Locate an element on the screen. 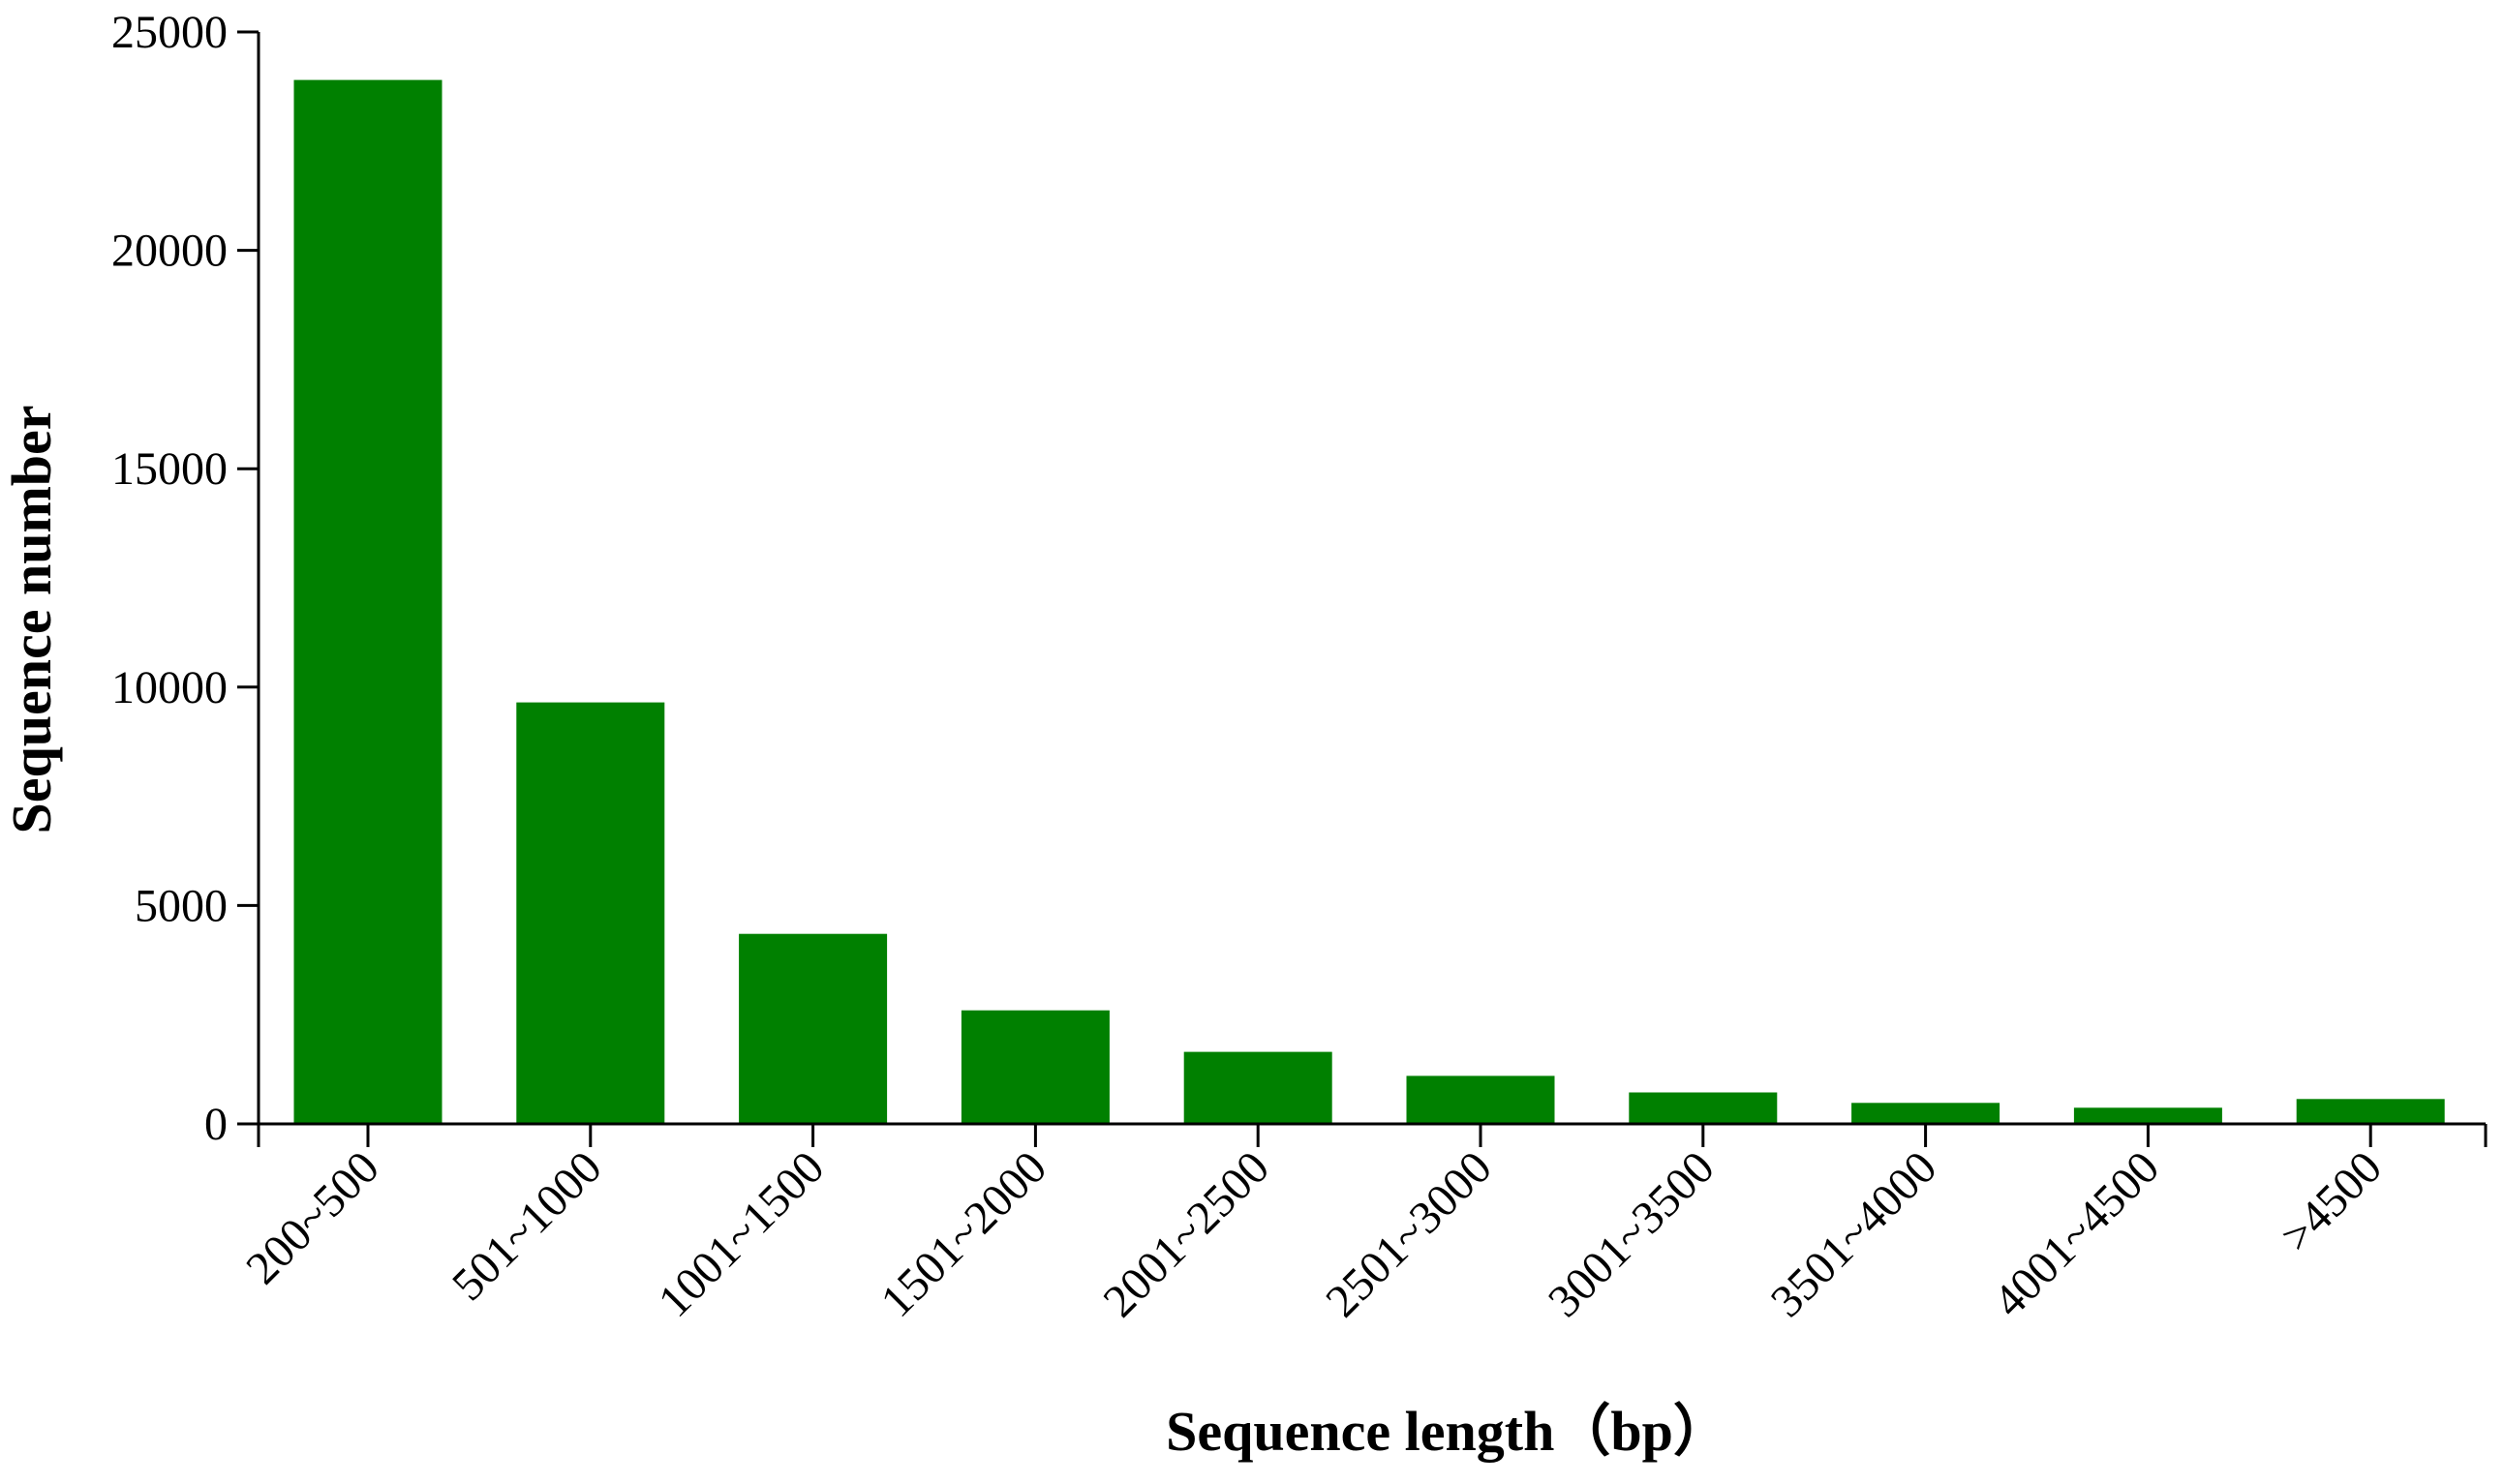 This screenshot has width=2504, height=1484. x-tick-label-7: 3001~3500 is located at coordinates (1632, 1234).